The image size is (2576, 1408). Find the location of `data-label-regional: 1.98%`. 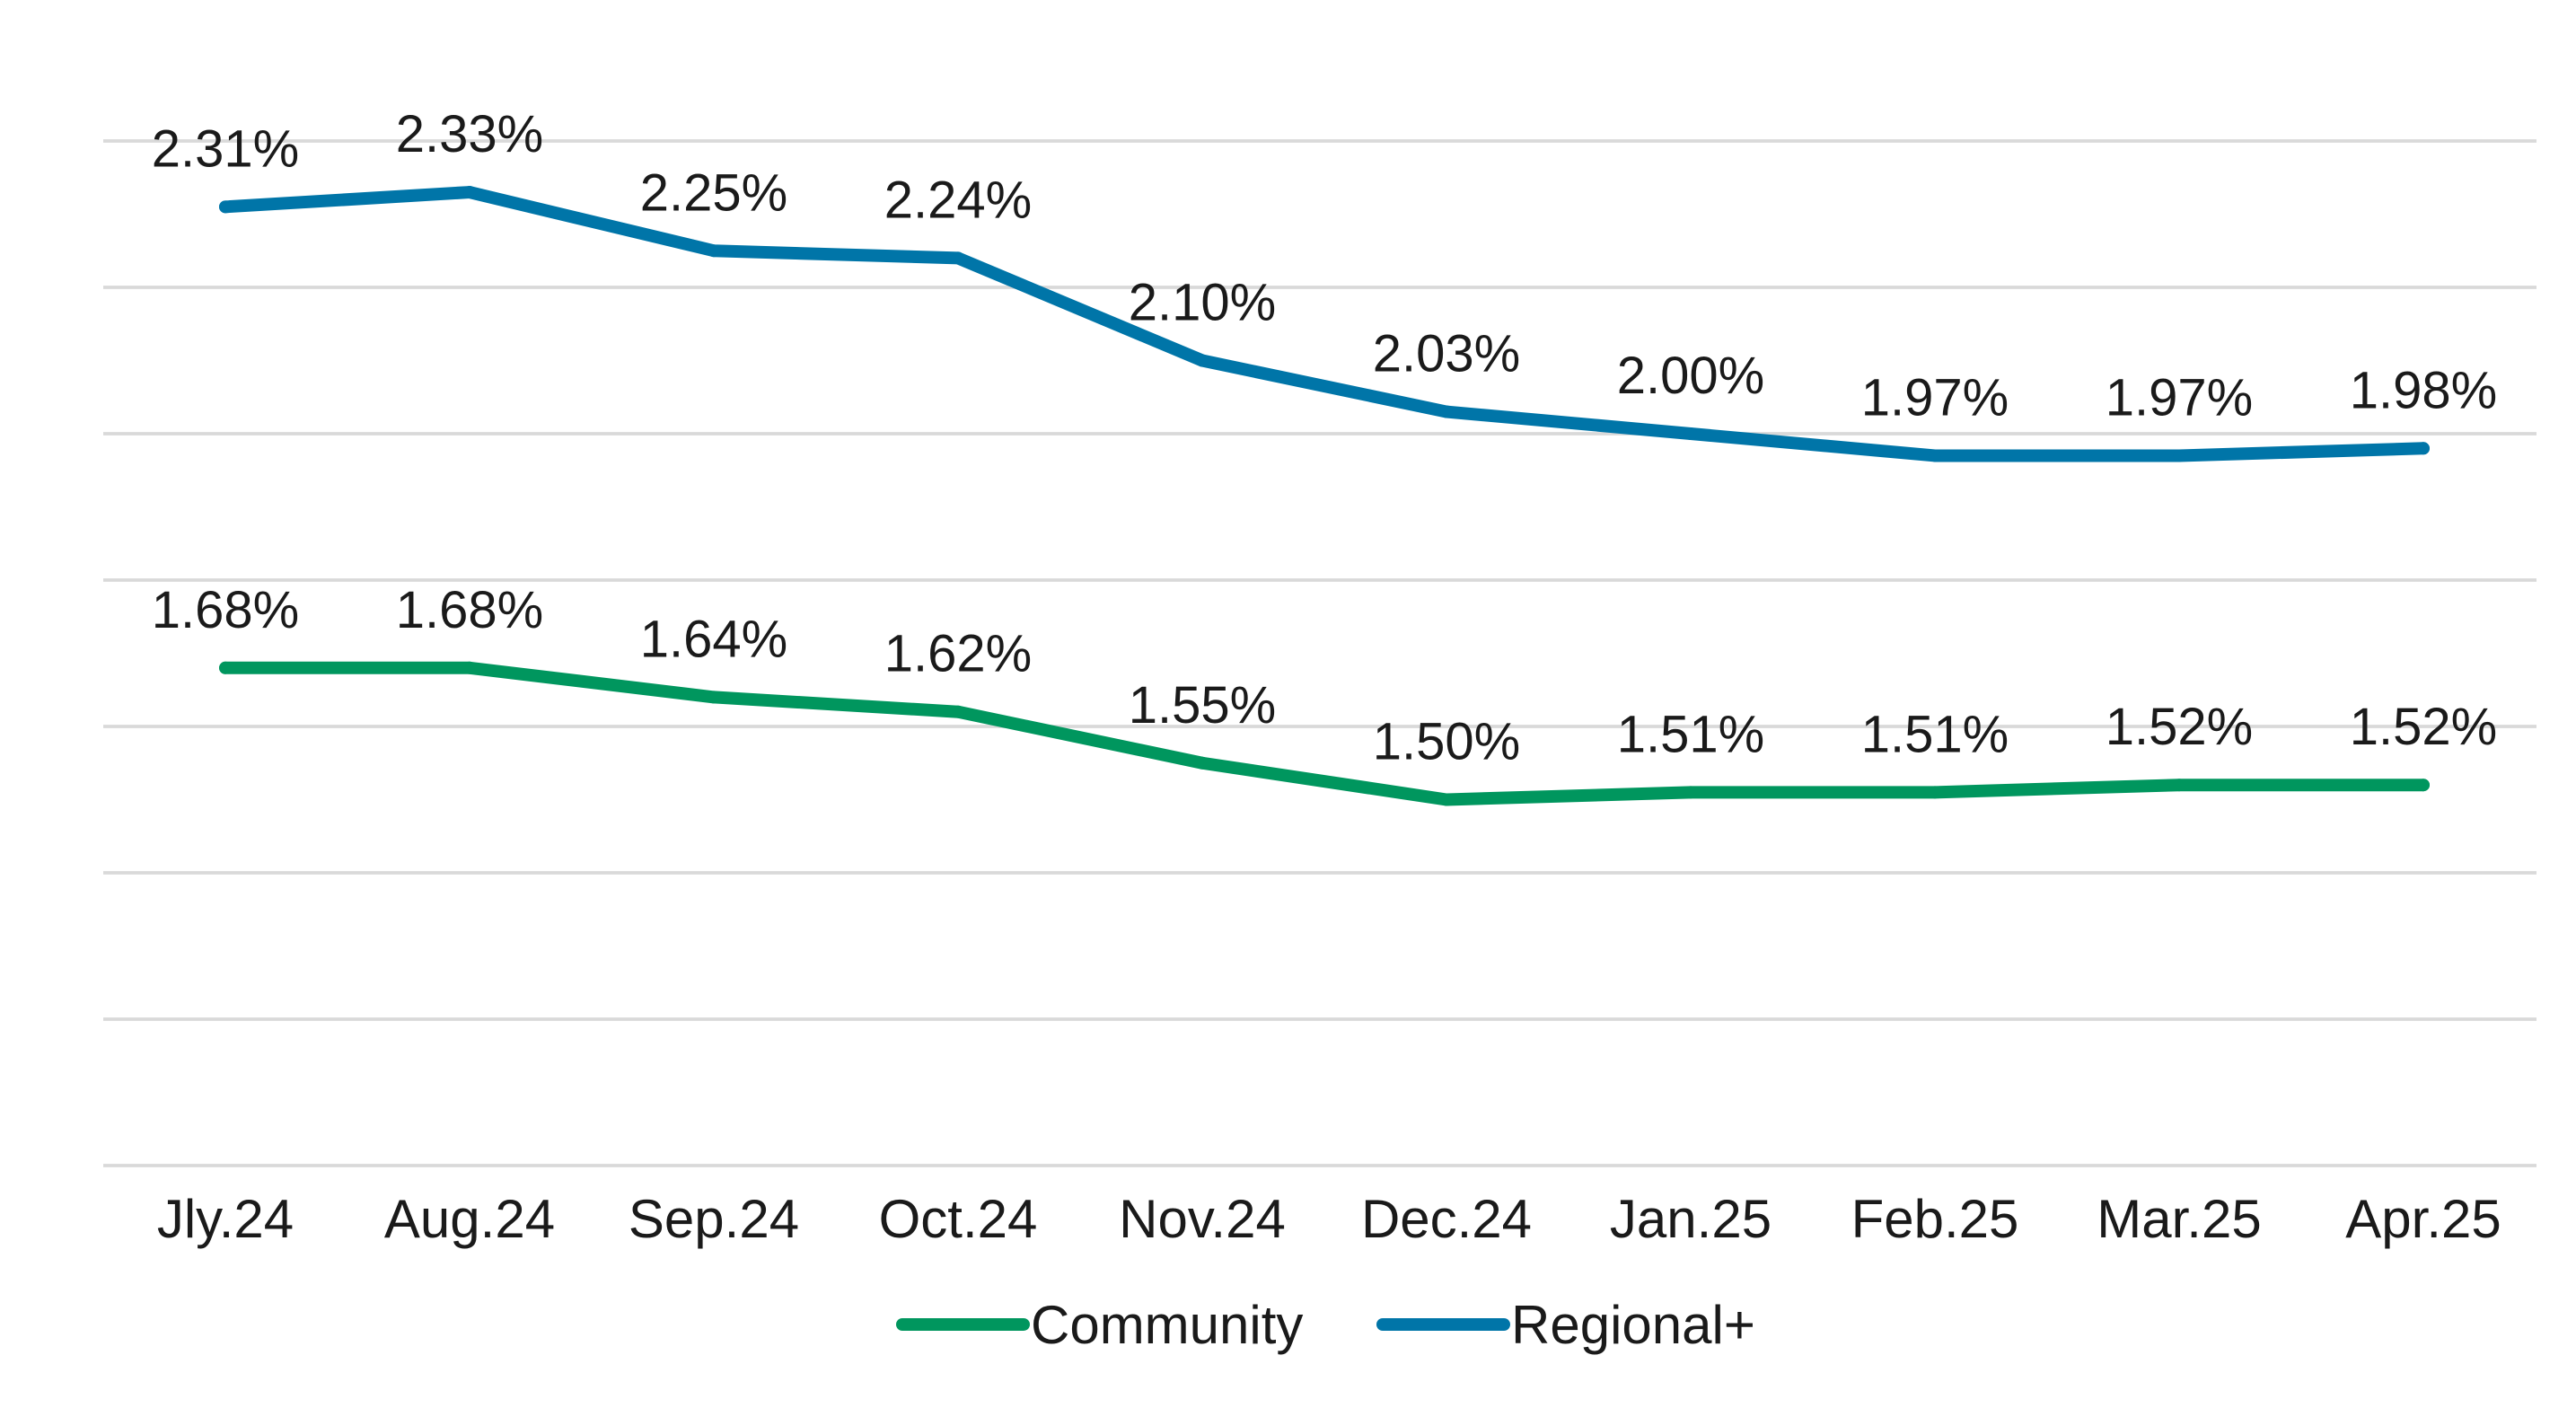

data-label-regional: 1.98% is located at coordinates (2423, 390).